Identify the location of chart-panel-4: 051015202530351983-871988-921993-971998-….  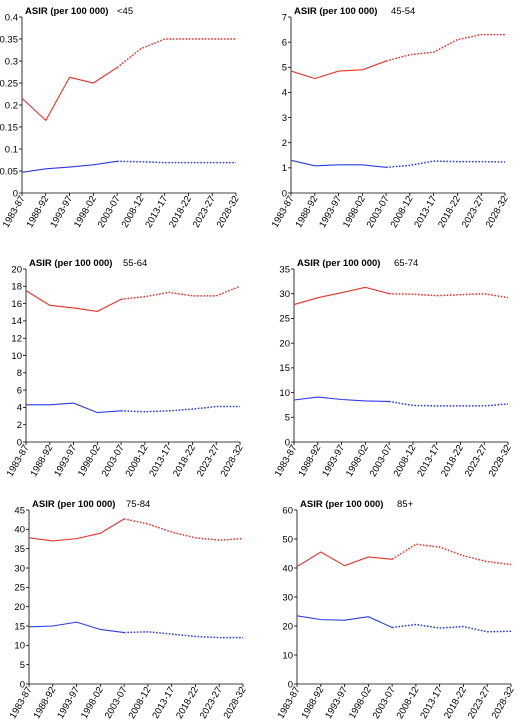
(393, 368).